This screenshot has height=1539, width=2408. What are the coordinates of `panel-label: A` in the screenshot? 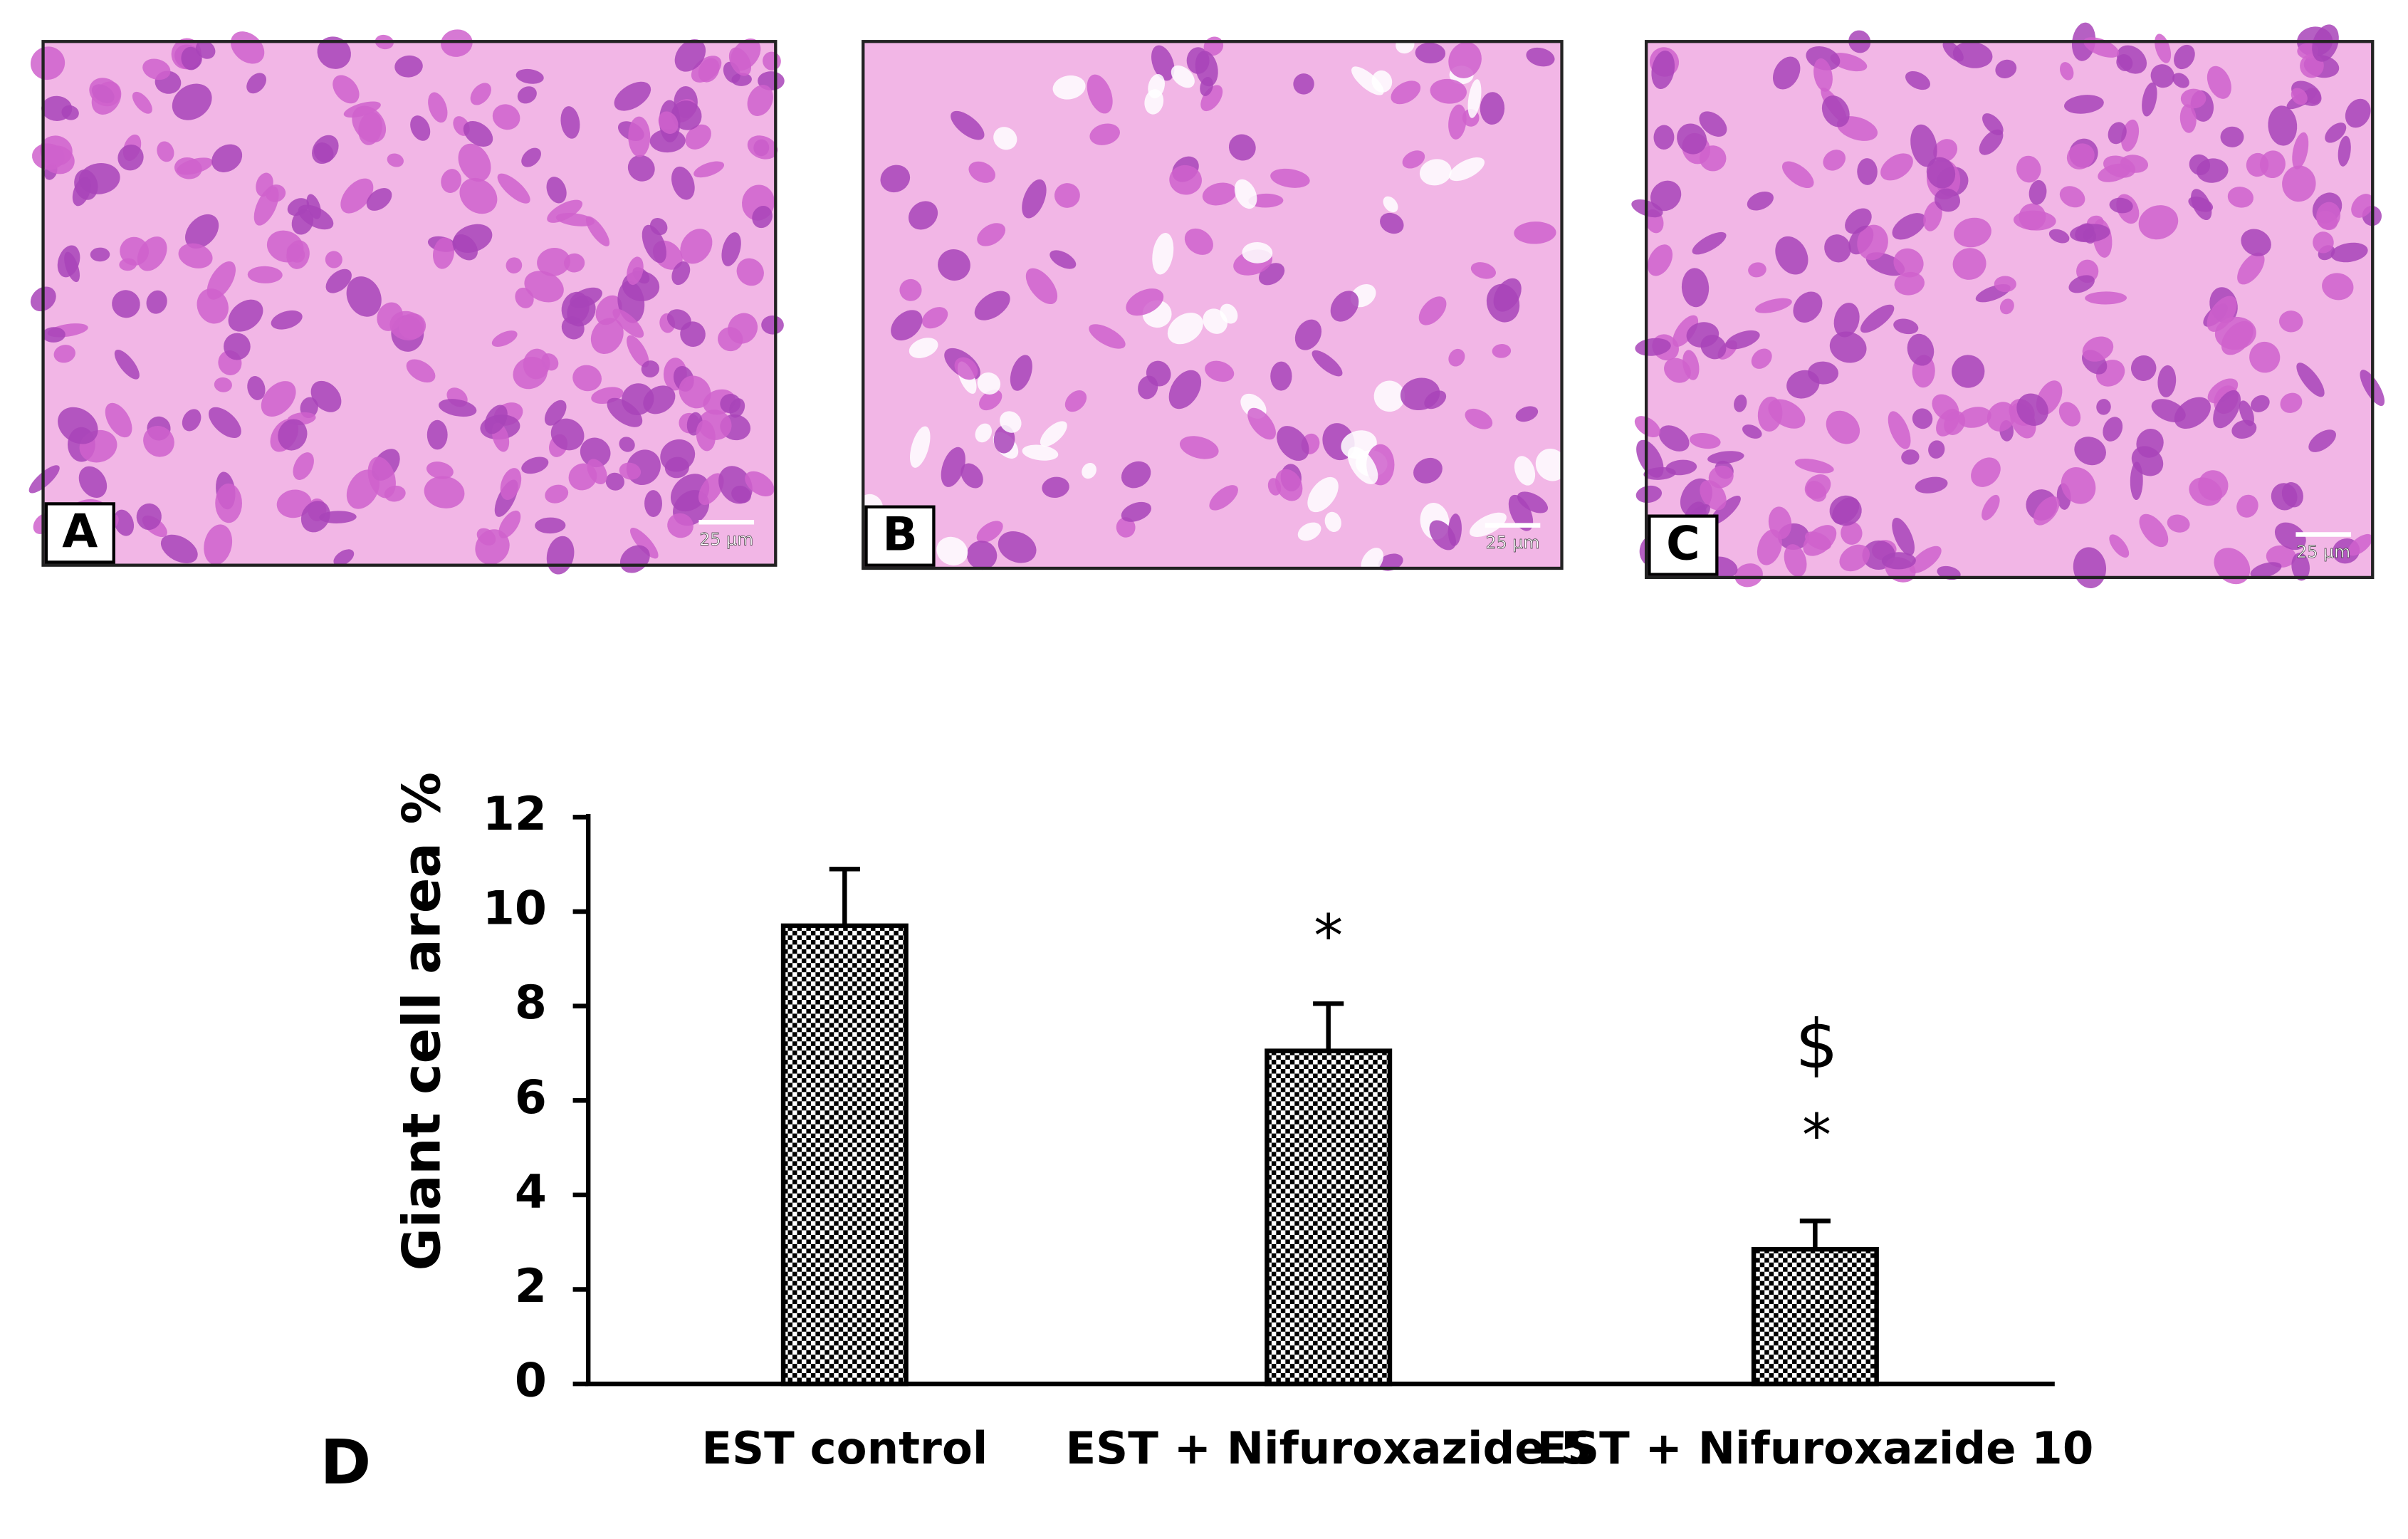 It's located at (80, 532).